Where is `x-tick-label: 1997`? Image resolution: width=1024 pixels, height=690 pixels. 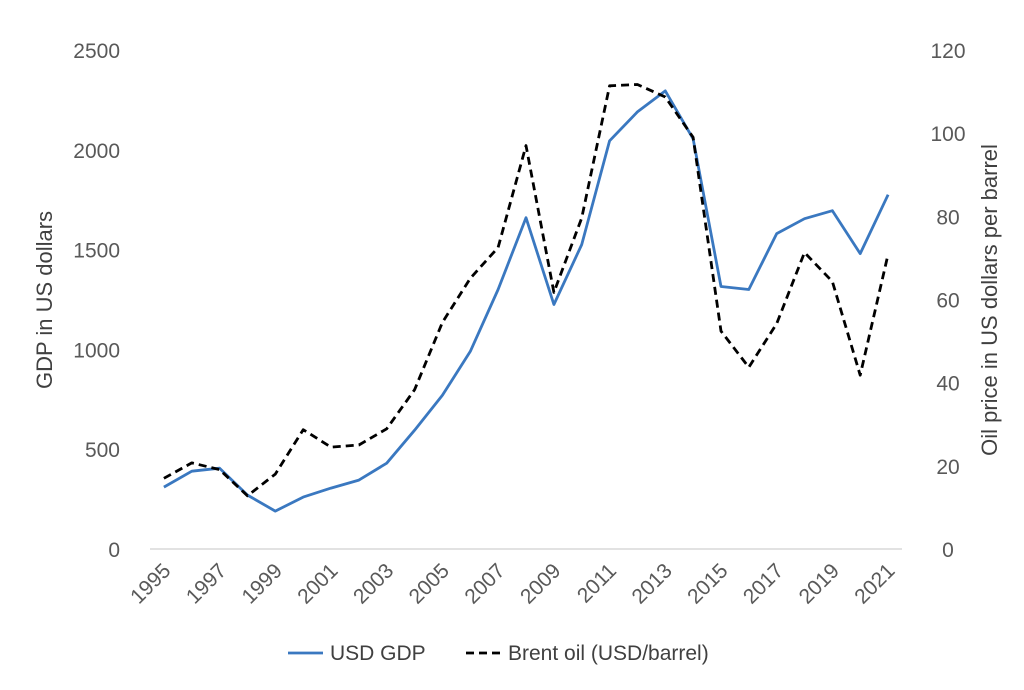
x-tick-label: 1997 is located at coordinates (206, 583).